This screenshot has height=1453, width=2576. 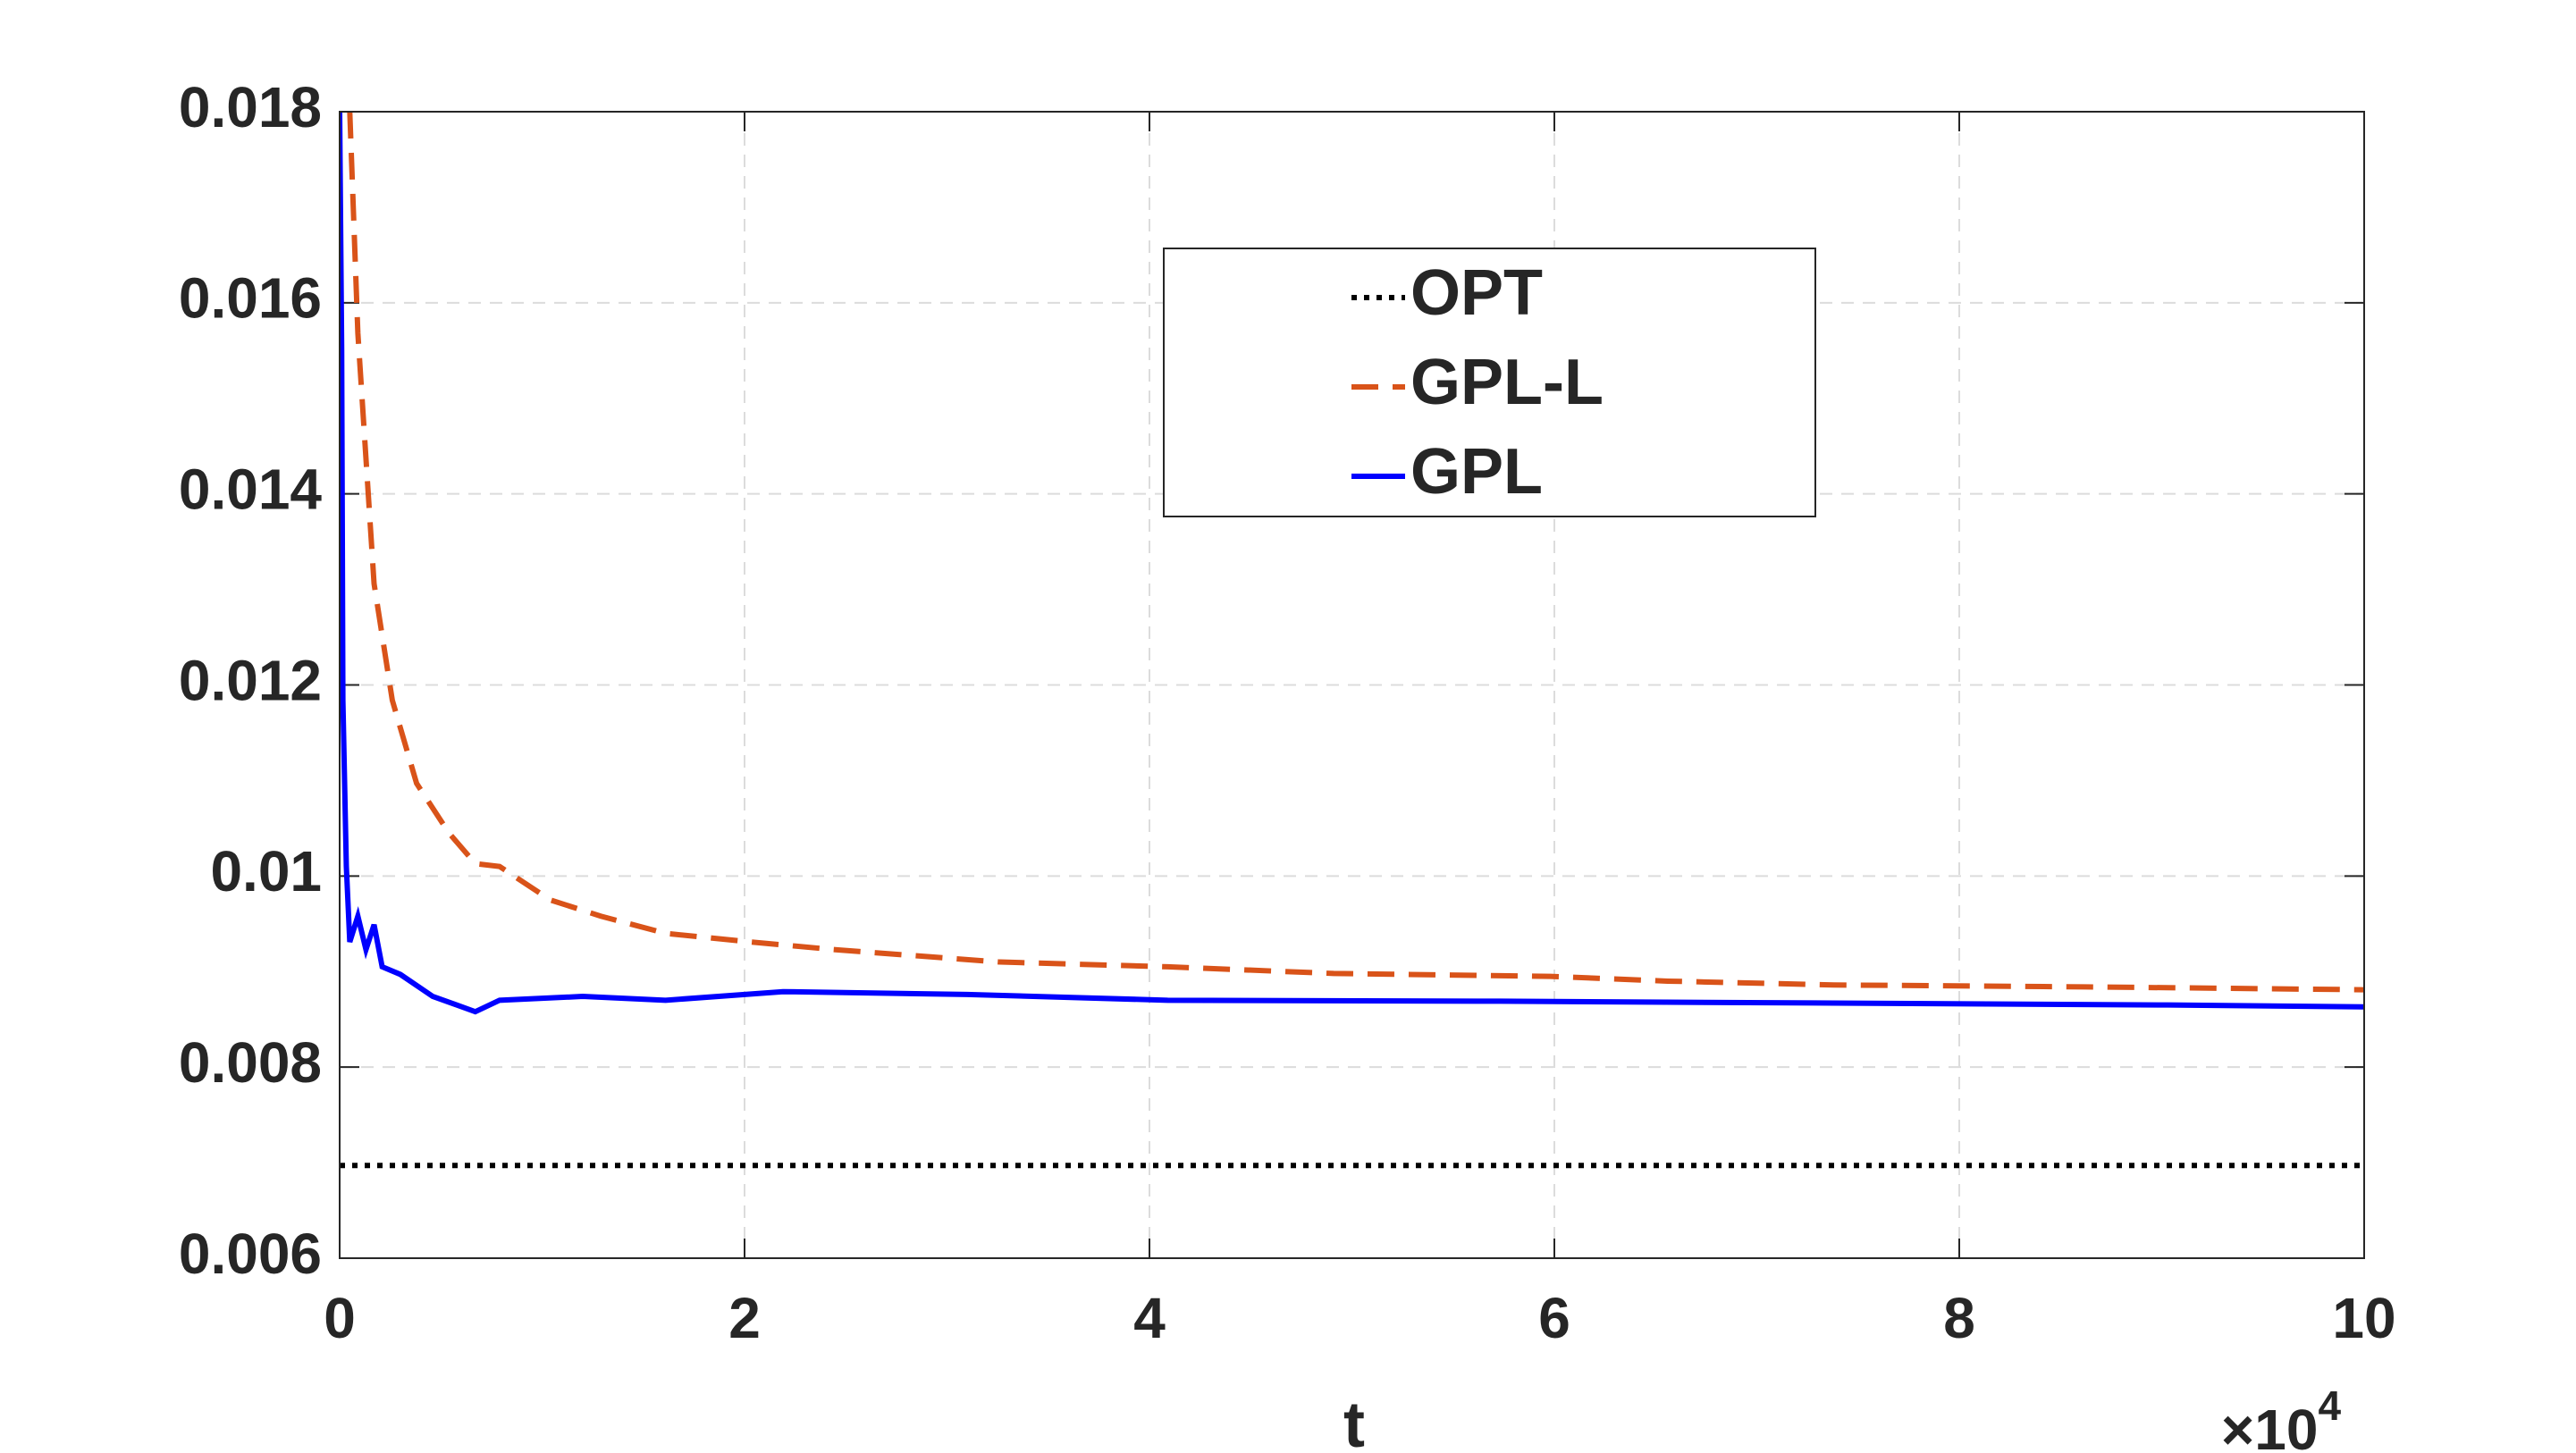 I want to click on legend-box, so click(x=1490, y=382).